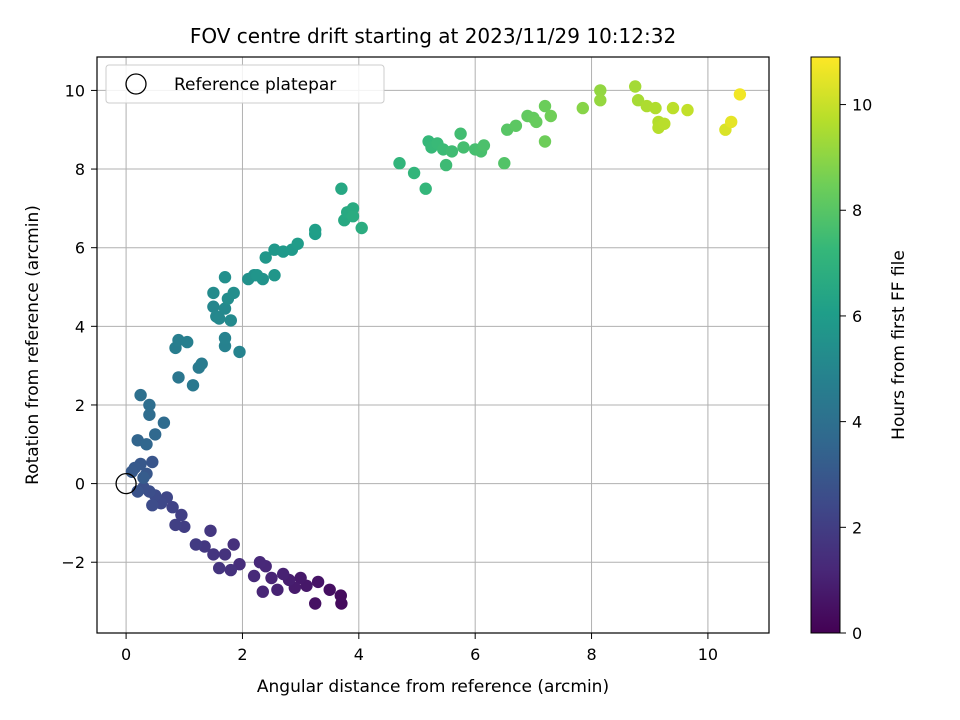 The height and width of the screenshot is (720, 960). Describe the element at coordinates (136, 84) in the screenshot. I see `legend-marker` at that location.